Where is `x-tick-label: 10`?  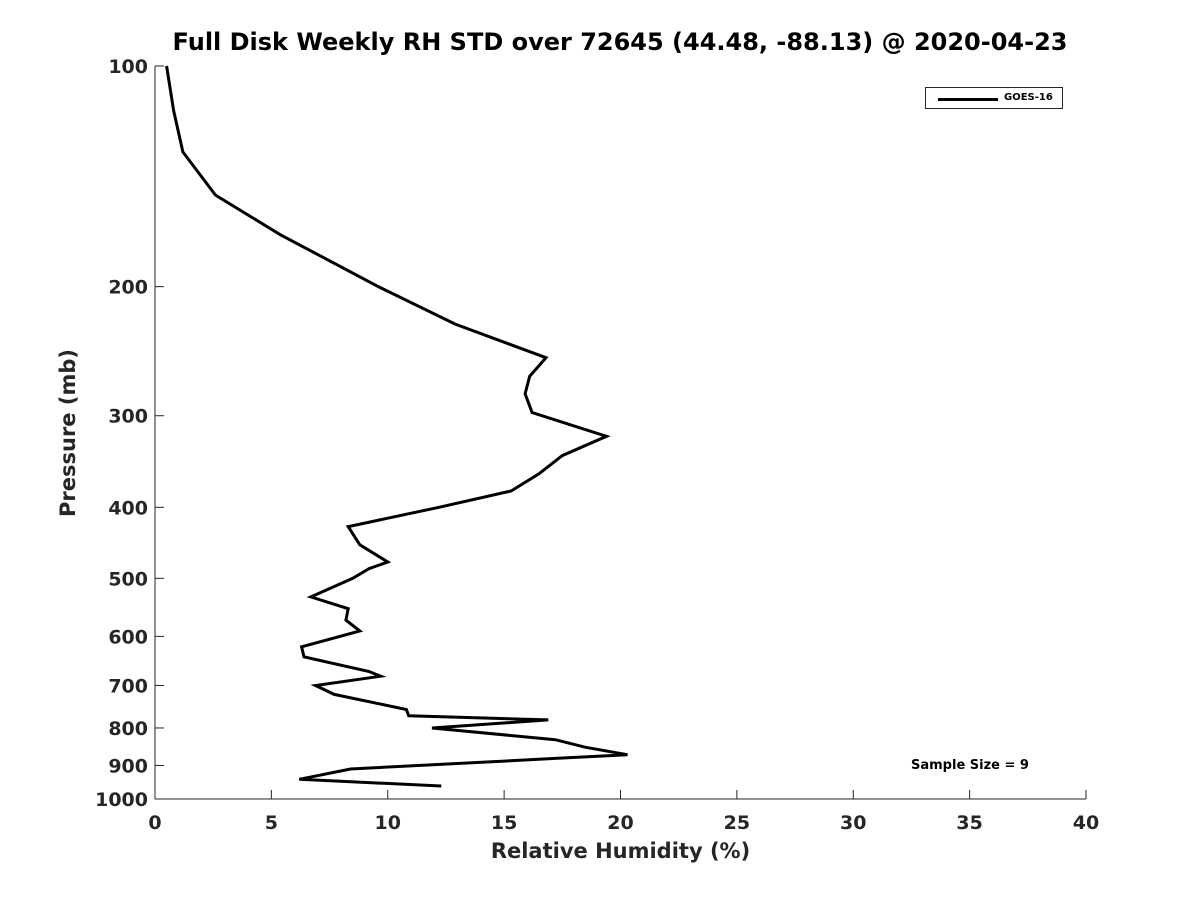 x-tick-label: 10 is located at coordinates (388, 823).